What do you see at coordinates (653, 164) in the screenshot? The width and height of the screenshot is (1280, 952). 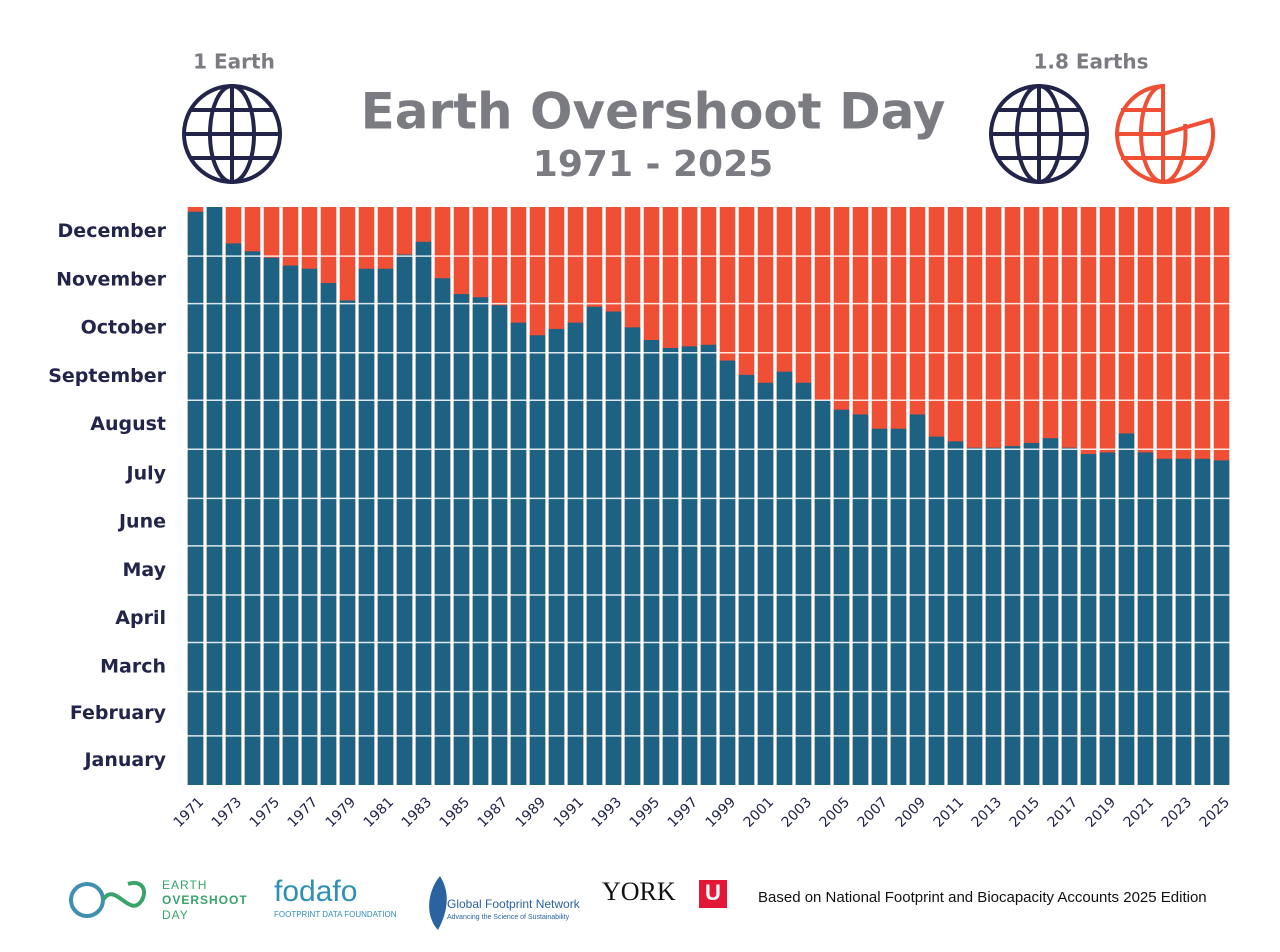 I see `chart-subtitle: 1971 - 2025` at bounding box center [653, 164].